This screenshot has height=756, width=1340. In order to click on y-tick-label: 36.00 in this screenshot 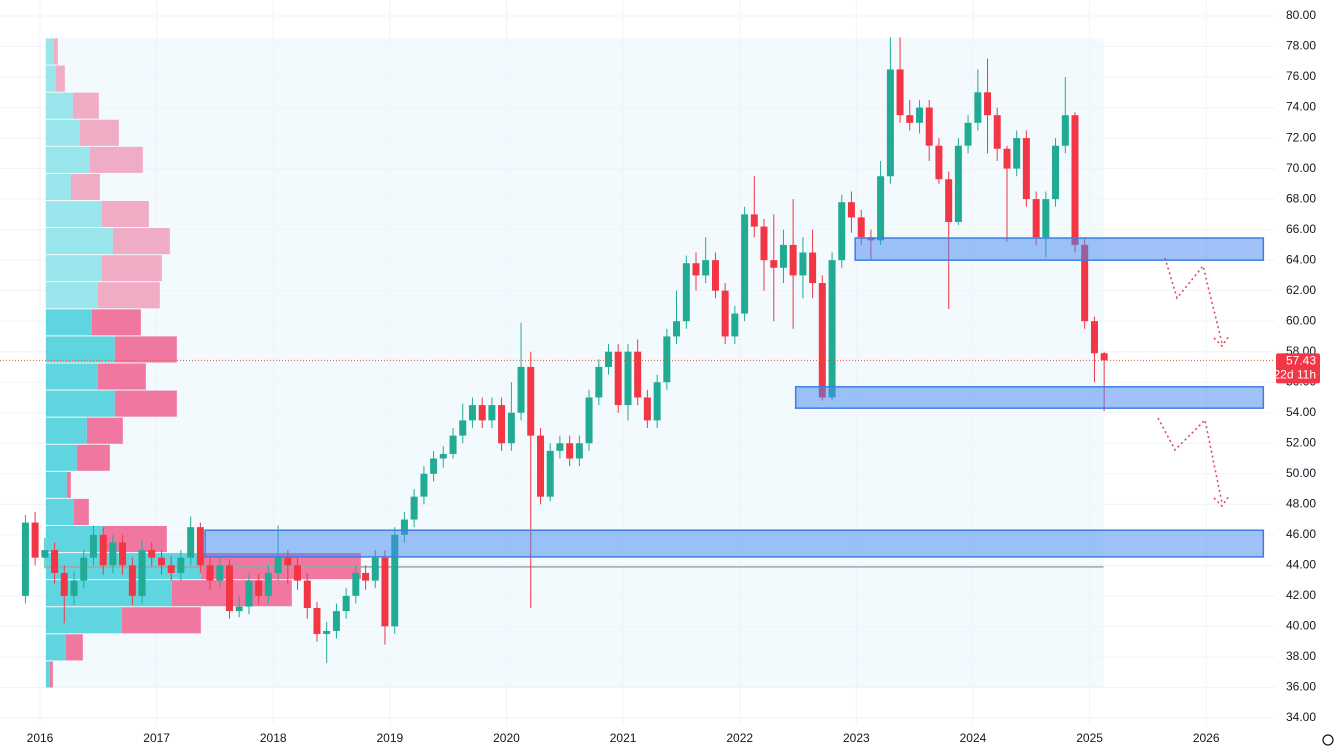, I will do `click(1301, 687)`.